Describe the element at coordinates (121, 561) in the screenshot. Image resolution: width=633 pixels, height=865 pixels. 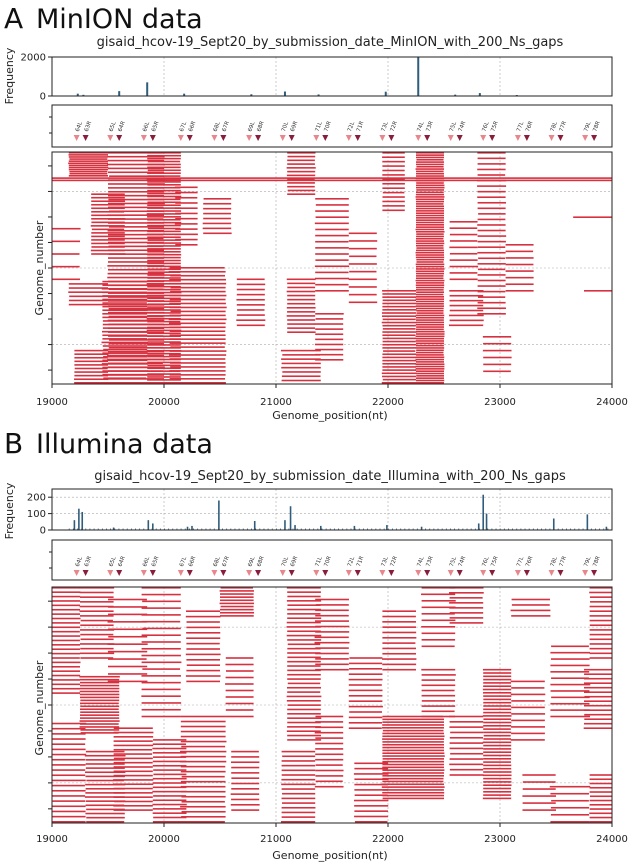
I see `primer-label: 64R` at that location.